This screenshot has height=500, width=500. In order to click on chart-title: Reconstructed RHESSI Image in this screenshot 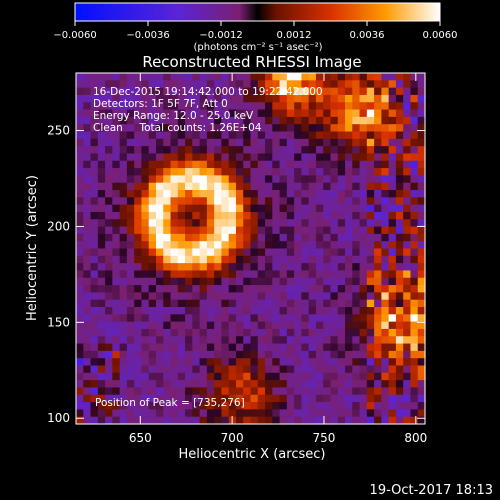, I will do `click(251, 62)`.